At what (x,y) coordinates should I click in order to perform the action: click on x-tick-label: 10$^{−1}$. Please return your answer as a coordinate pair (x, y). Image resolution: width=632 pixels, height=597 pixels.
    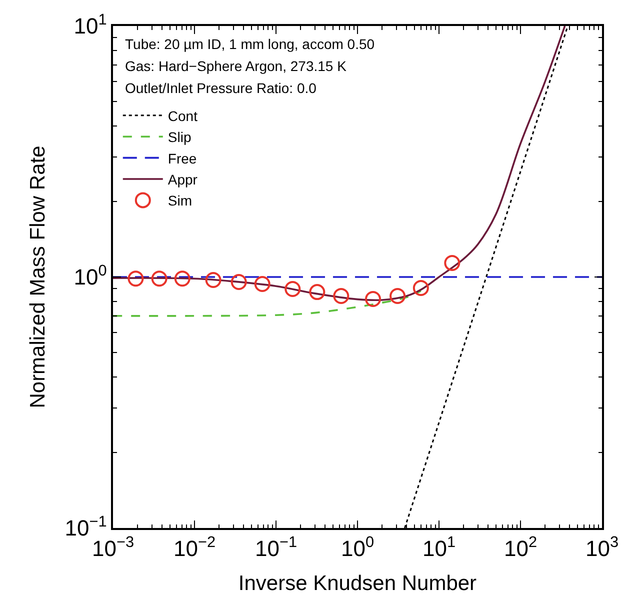
    Looking at the image, I should click on (276, 548).